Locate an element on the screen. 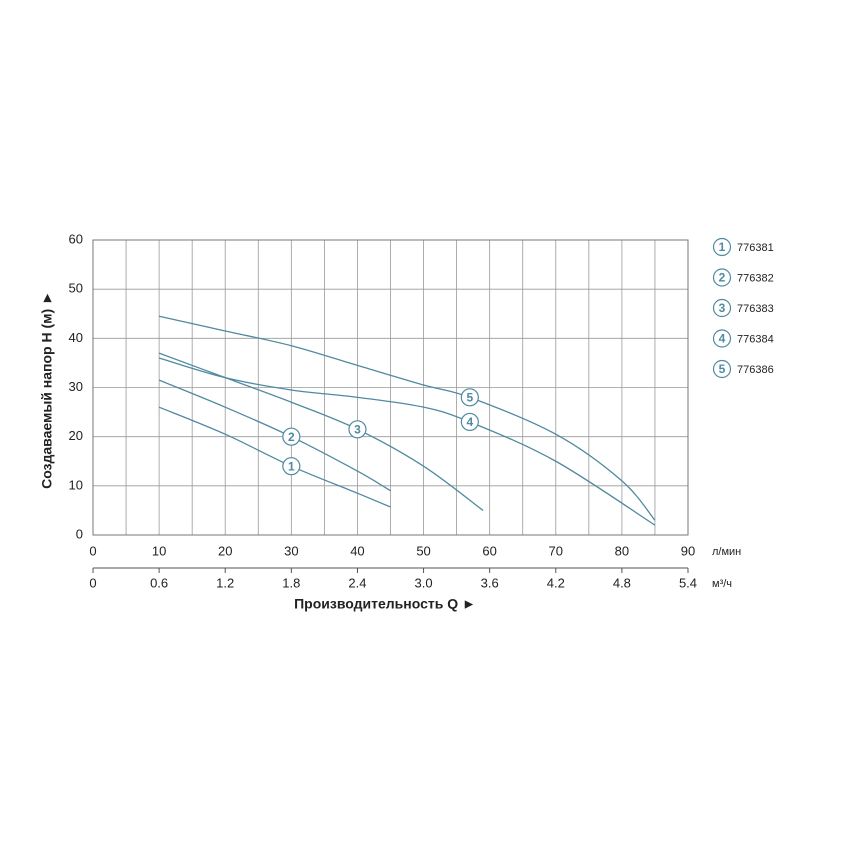  x-tick-label: 10 is located at coordinates (159, 550).